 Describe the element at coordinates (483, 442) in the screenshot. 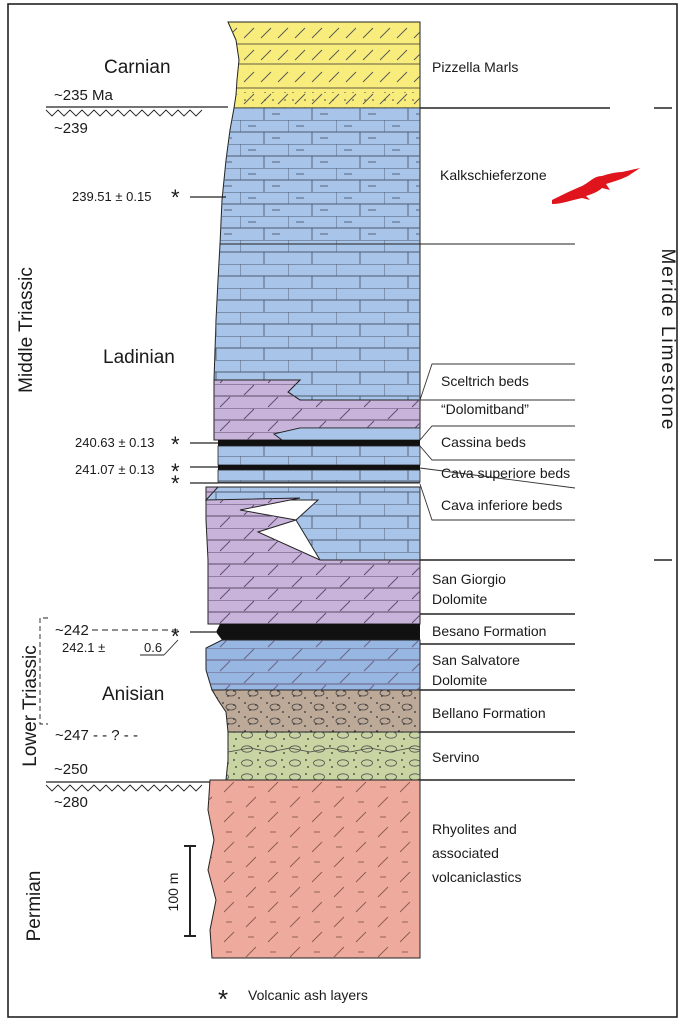

I see `label-cassina-beds: Cassina beds` at that location.